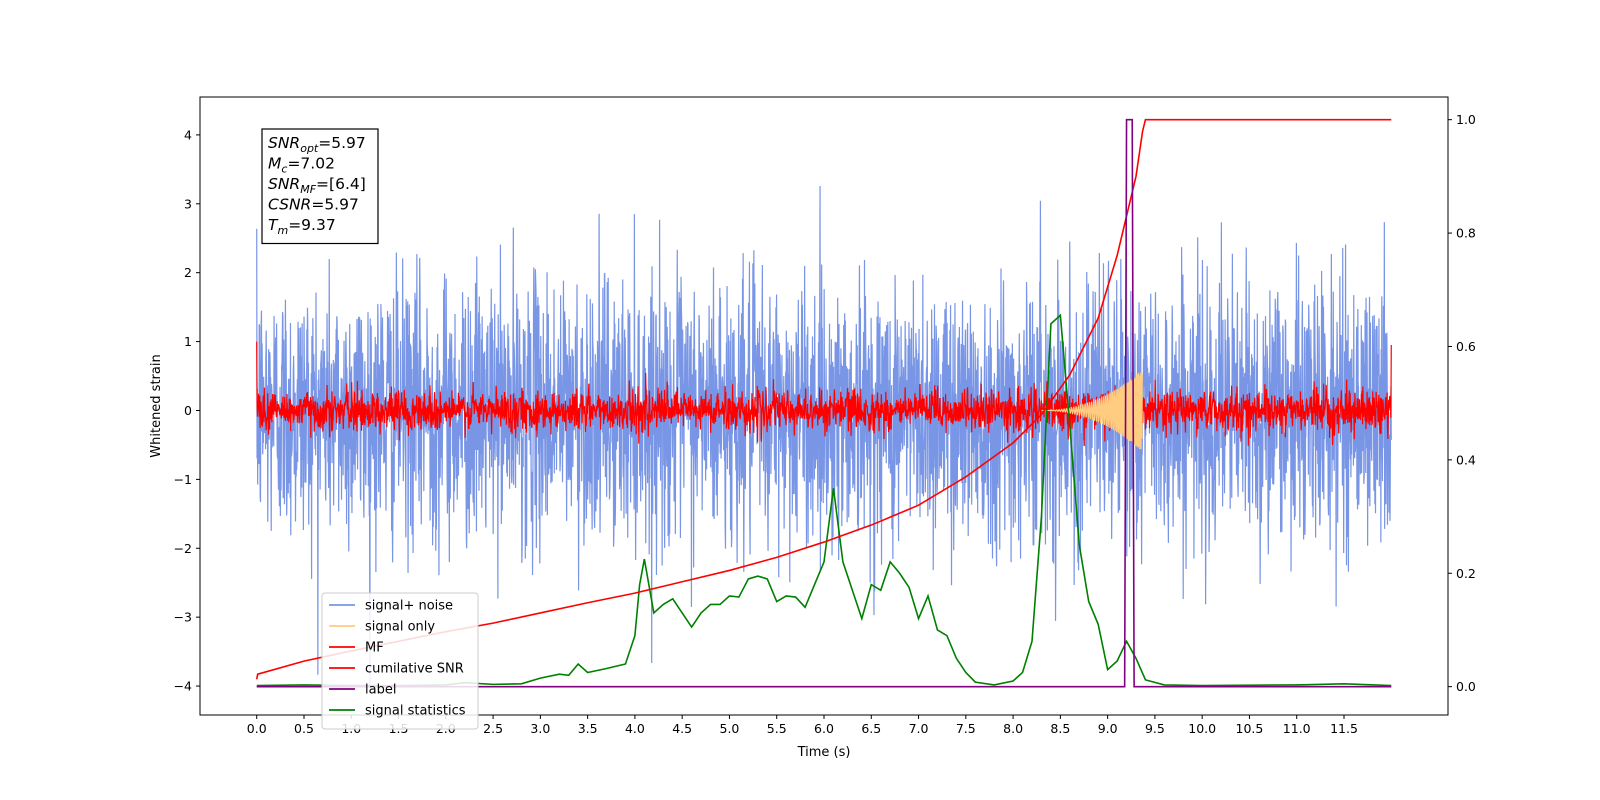 The height and width of the screenshot is (800, 1600). I want to click on x-tick-label: 0.0, so click(257, 728).